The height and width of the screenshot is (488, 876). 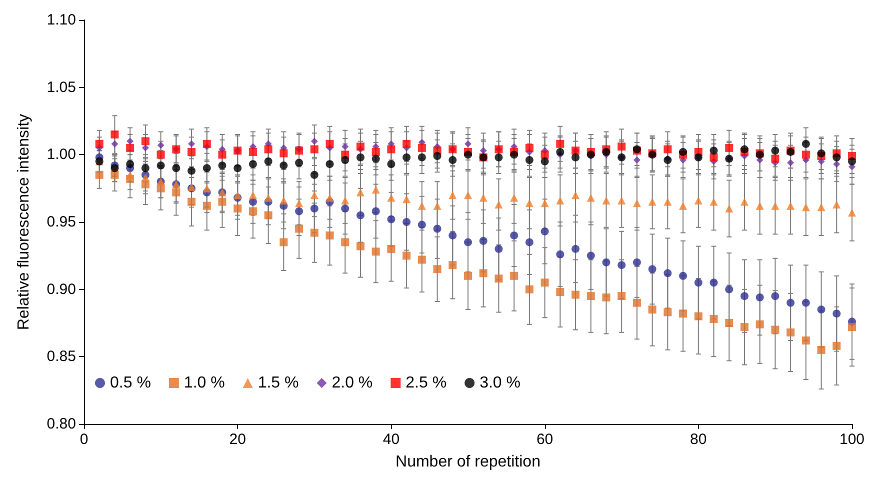 I want to click on y-tick-label: 0.90, so click(x=61, y=289).